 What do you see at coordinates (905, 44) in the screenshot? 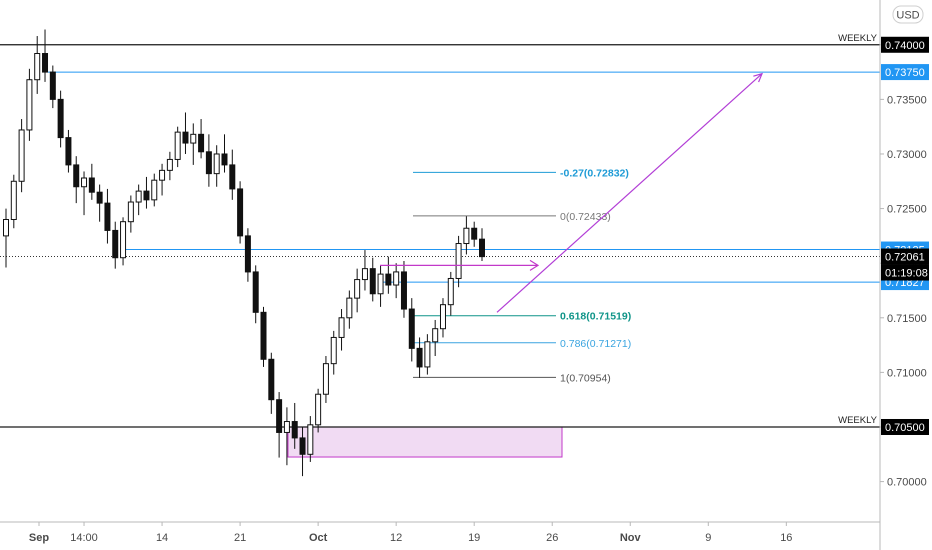
I see `weekly-price-tag: 0.74000` at bounding box center [905, 44].